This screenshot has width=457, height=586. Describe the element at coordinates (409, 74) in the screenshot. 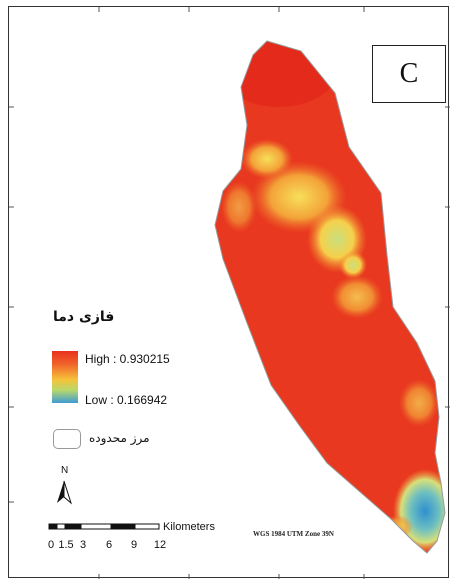

I see `panel-label: C` at that location.